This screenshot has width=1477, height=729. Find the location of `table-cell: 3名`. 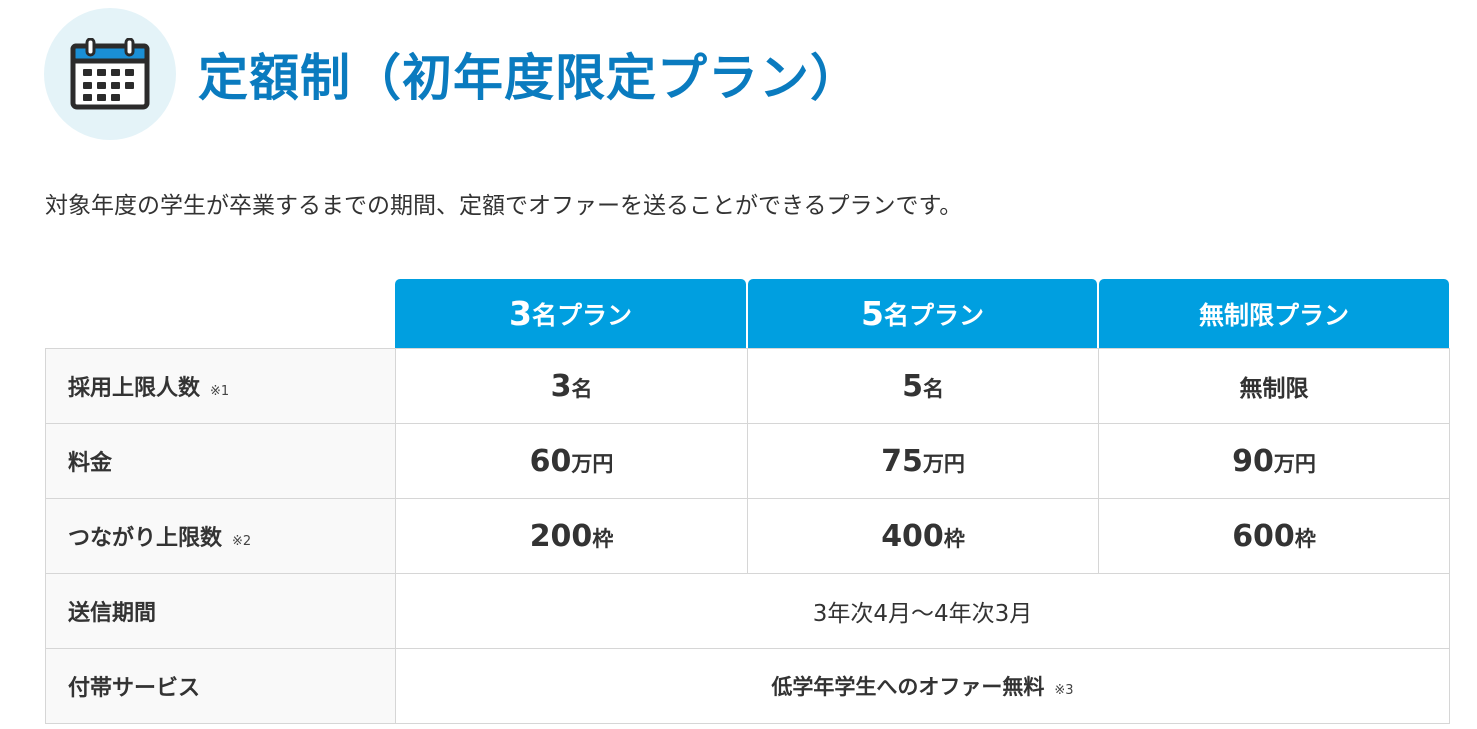

table-cell: 3名 is located at coordinates (571, 386).